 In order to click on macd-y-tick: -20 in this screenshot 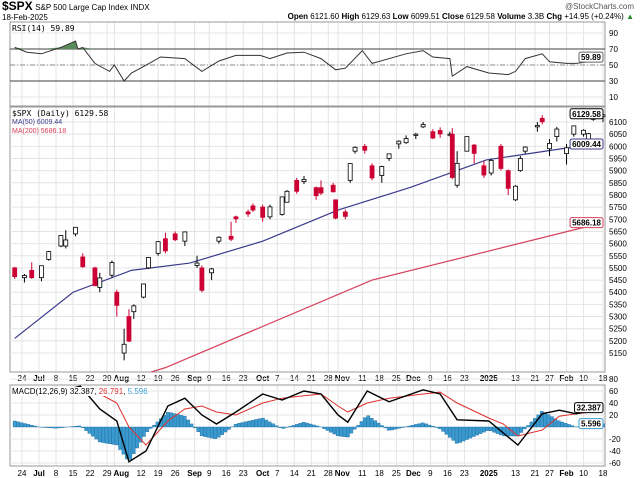, I will do `click(615, 439)`.